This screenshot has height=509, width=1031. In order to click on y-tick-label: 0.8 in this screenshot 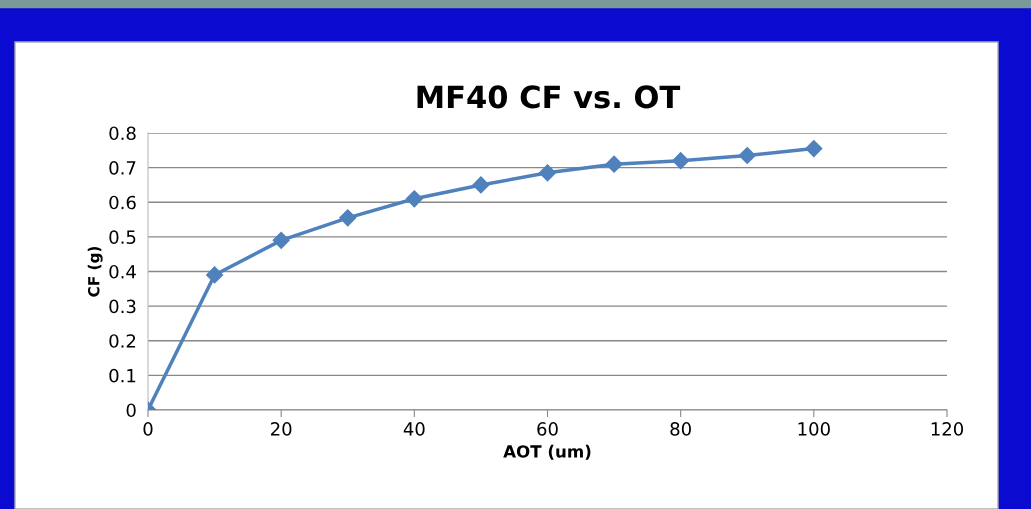, I will do `click(122, 133)`.